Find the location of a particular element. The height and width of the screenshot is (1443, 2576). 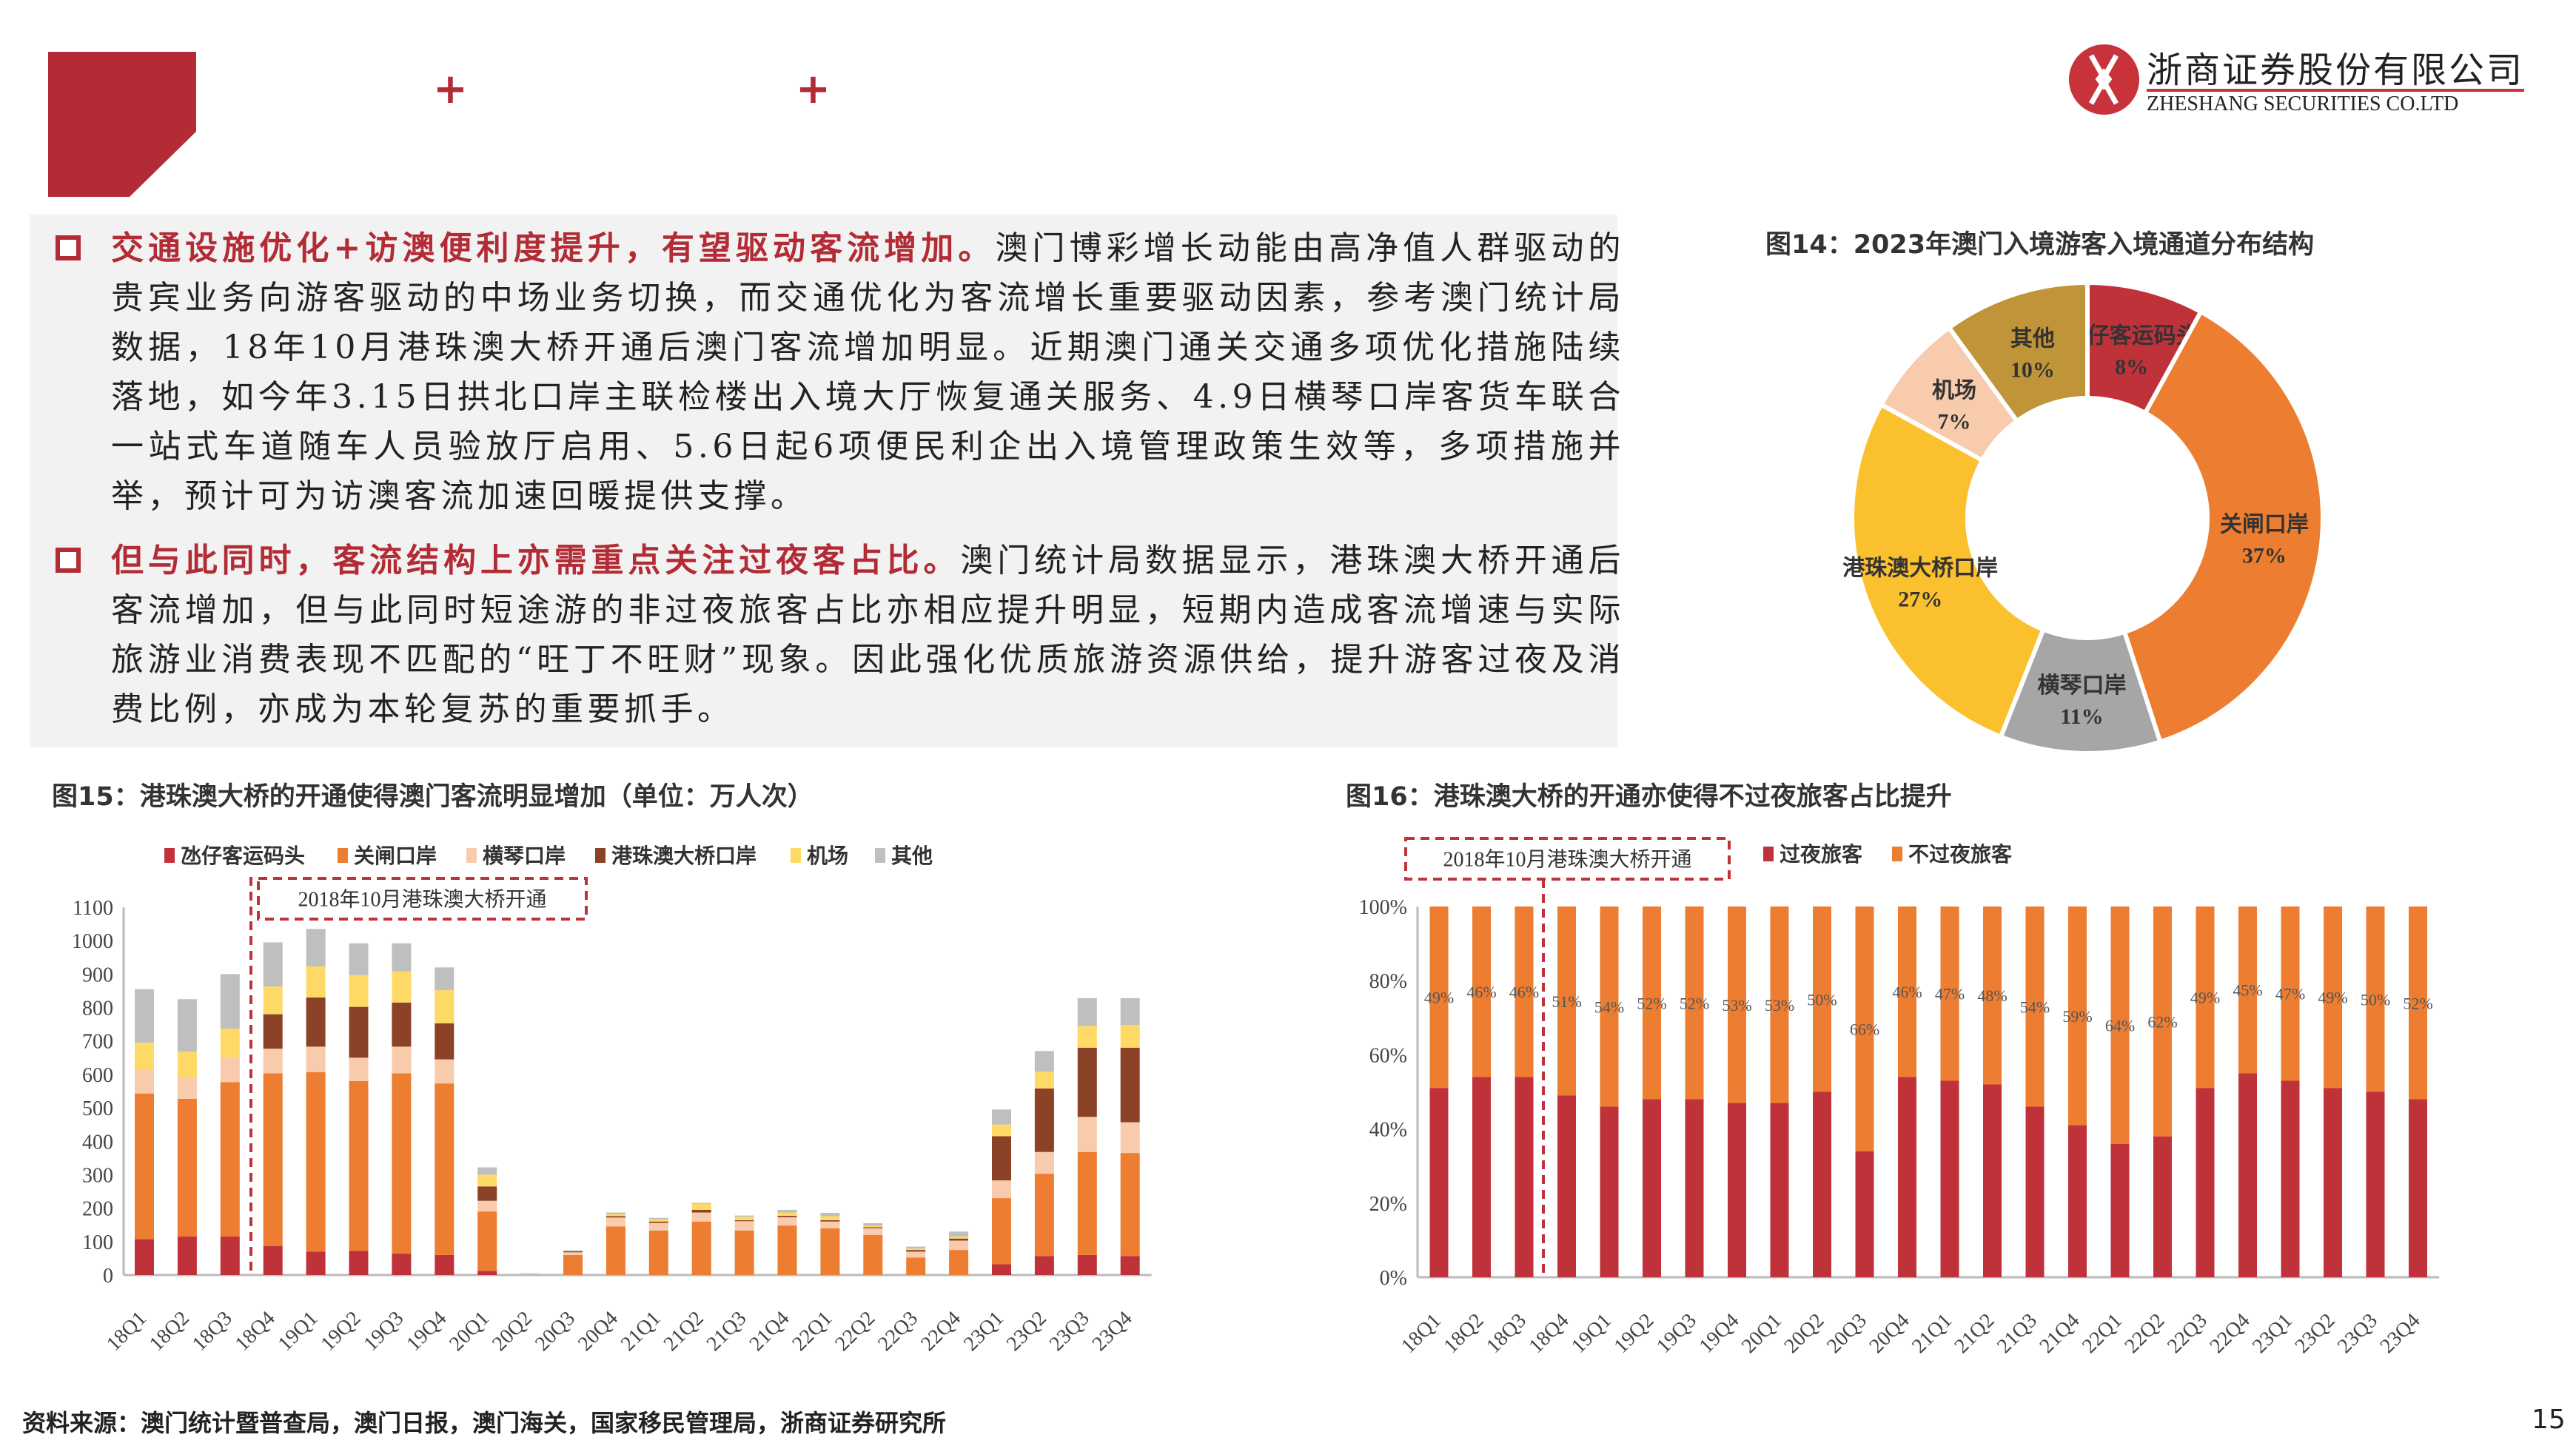

company-logo: 浙商证券股份有限公司 ZHESHANG SECURITIES CO.LTD is located at coordinates (2298, 79).